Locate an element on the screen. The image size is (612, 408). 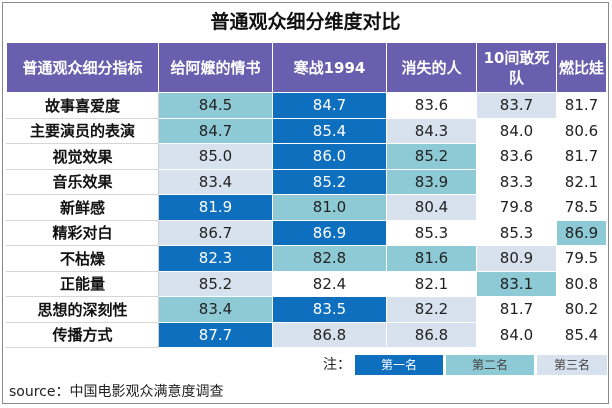
heatmap-cell: 84.3 is located at coordinates (431, 130).